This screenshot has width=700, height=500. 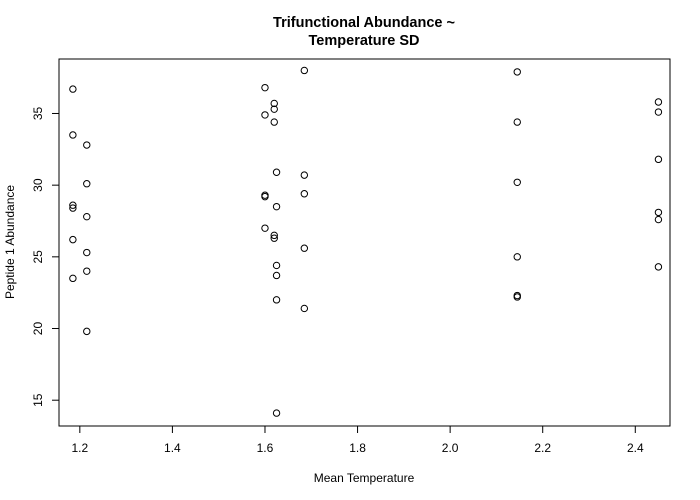 I want to click on y-axis: 15 20 25 30 35, so click(x=45, y=256).